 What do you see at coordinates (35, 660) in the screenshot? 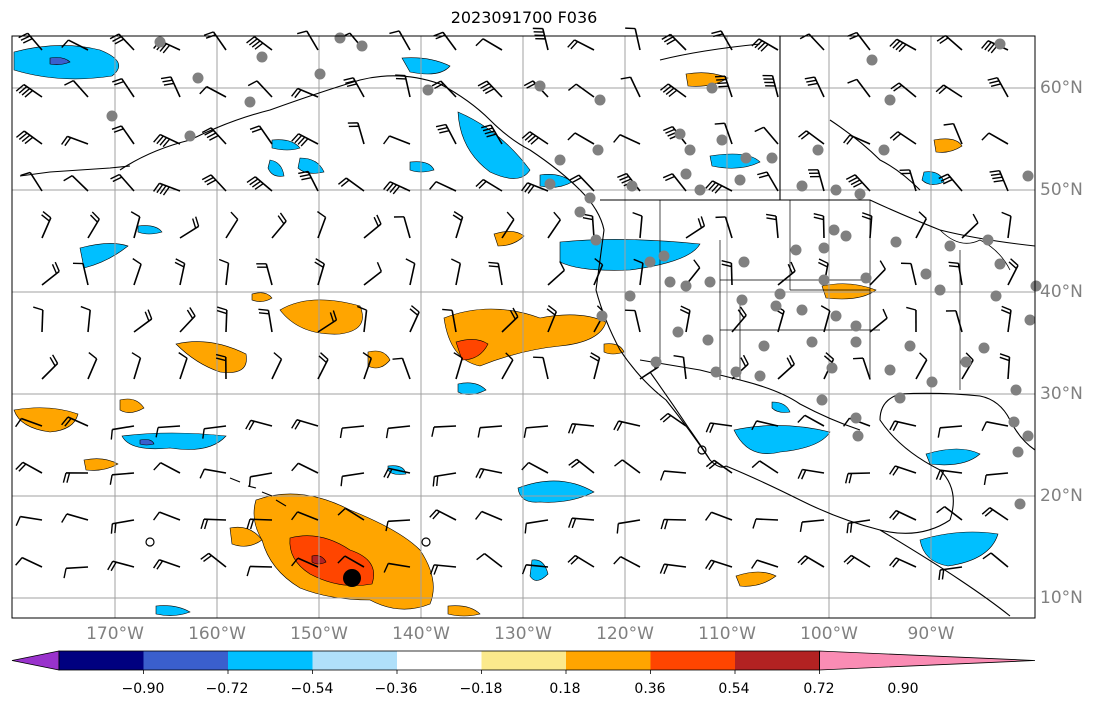
I see `colorbar-left-extension` at bounding box center [35, 660].